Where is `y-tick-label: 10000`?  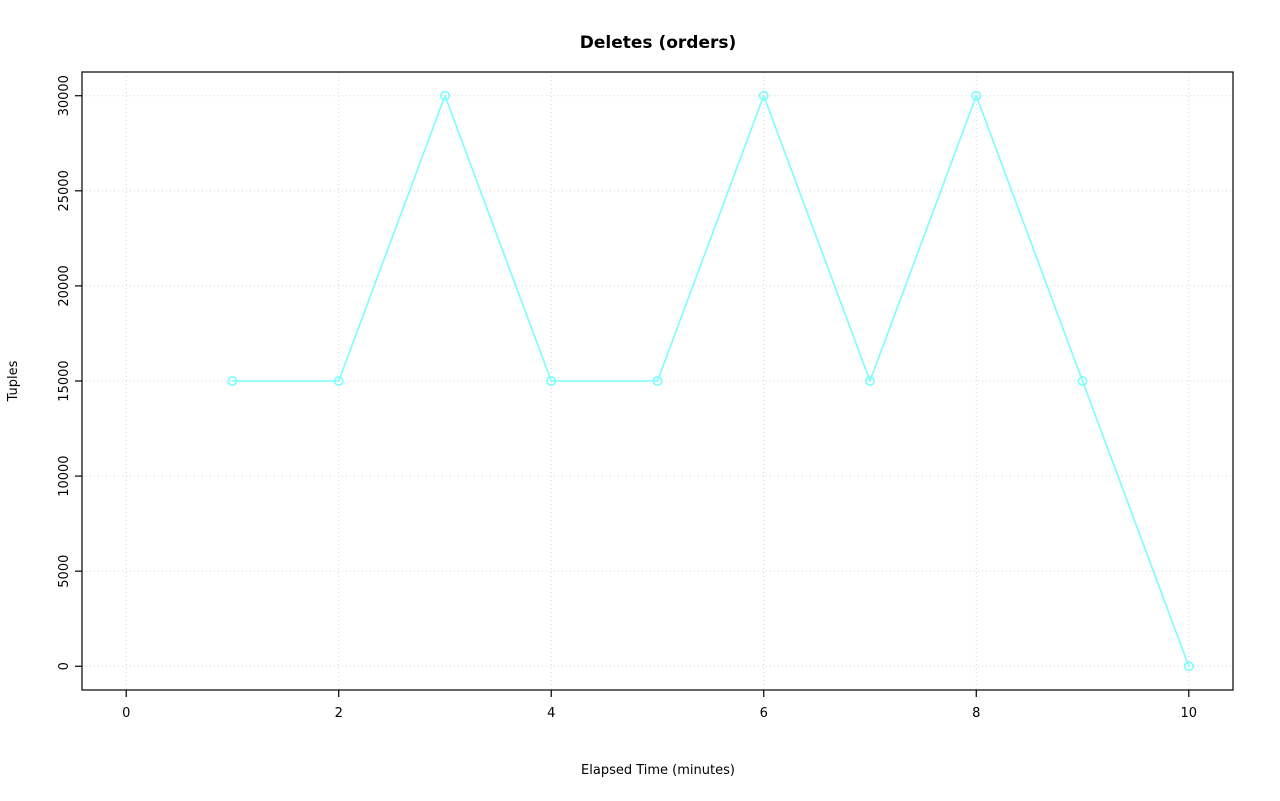
y-tick-label: 10000 is located at coordinates (64, 475).